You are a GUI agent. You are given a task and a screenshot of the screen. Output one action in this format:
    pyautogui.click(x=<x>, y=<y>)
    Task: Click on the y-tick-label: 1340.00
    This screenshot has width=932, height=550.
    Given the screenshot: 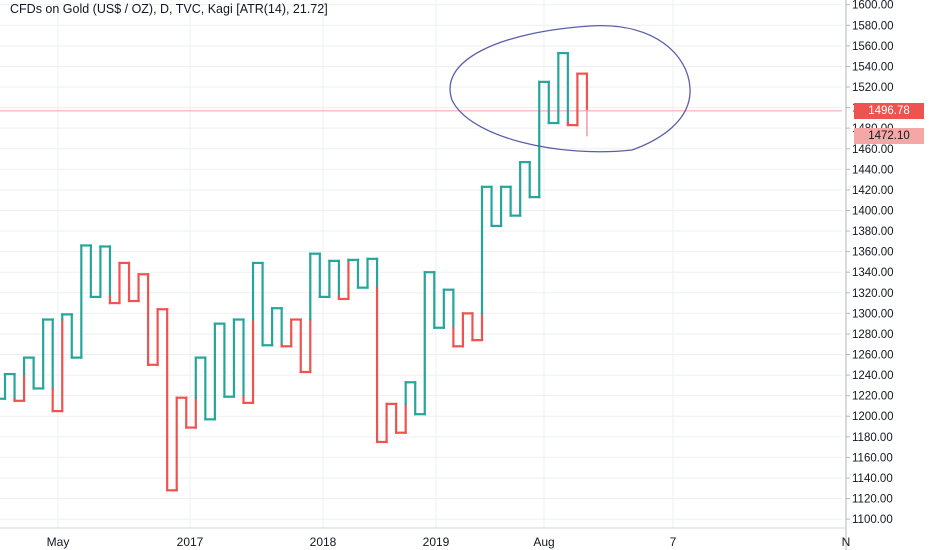 What is the action you would take?
    pyautogui.click(x=873, y=273)
    